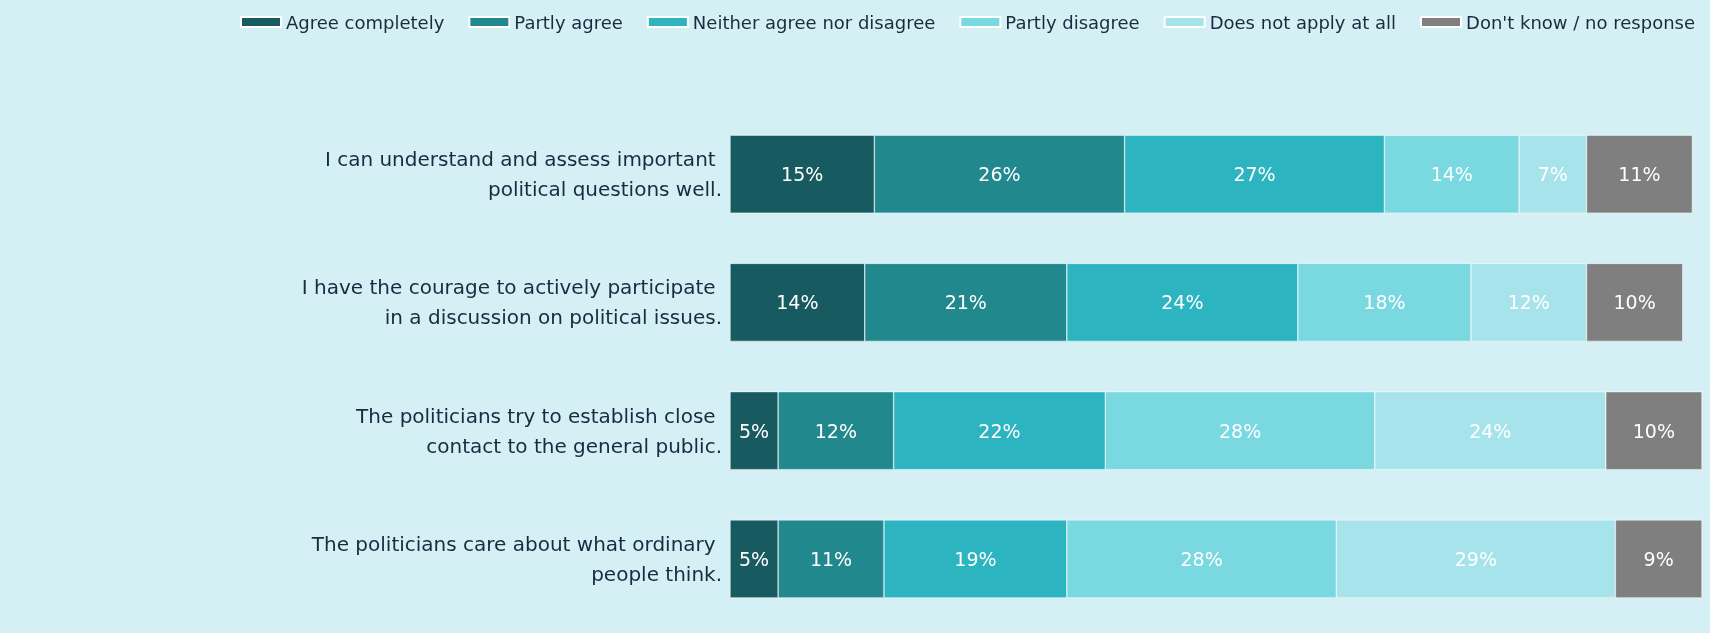  I want to click on data-label: 27%, so click(1254, 174).